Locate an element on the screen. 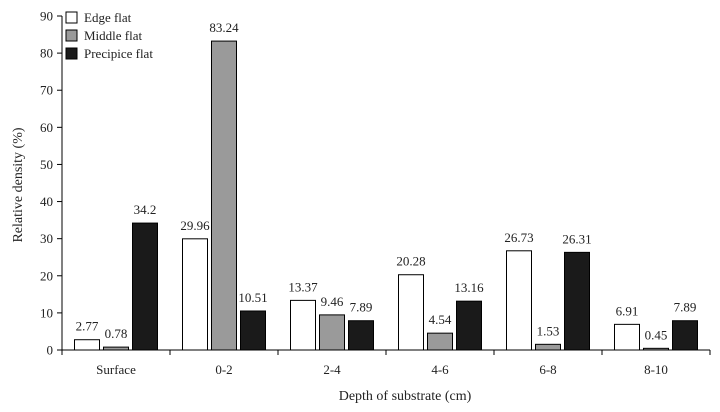 Image resolution: width=720 pixels, height=412 pixels. y-tick-label: 70 is located at coordinates (46, 90).